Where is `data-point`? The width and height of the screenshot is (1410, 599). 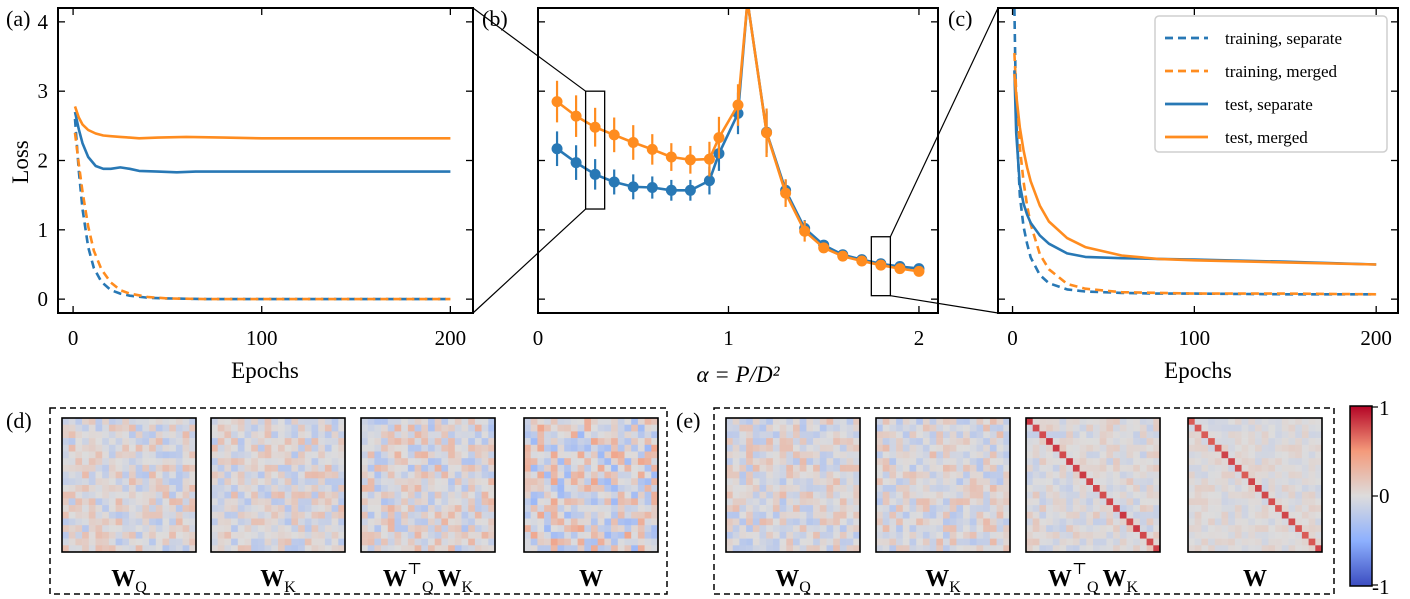
data-point is located at coordinates (690, 160).